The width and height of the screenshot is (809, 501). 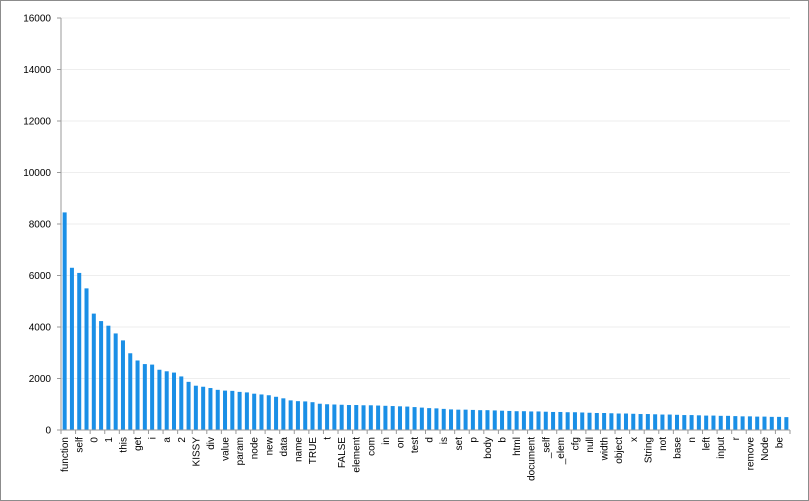 What do you see at coordinates (153, 438) in the screenshot?
I see `x-category-label: i` at bounding box center [153, 438].